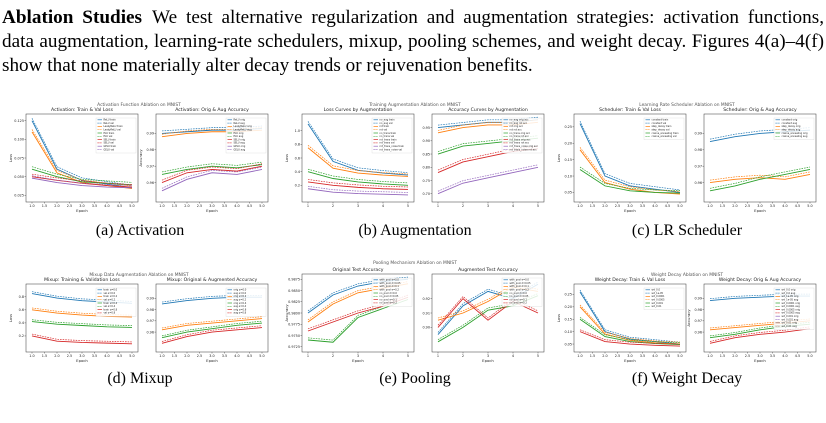 This screenshot has height=423, width=826. Describe the element at coordinates (161, 206) in the screenshot. I see `fig0-panel1-xtick-label: 1.0` at that location.